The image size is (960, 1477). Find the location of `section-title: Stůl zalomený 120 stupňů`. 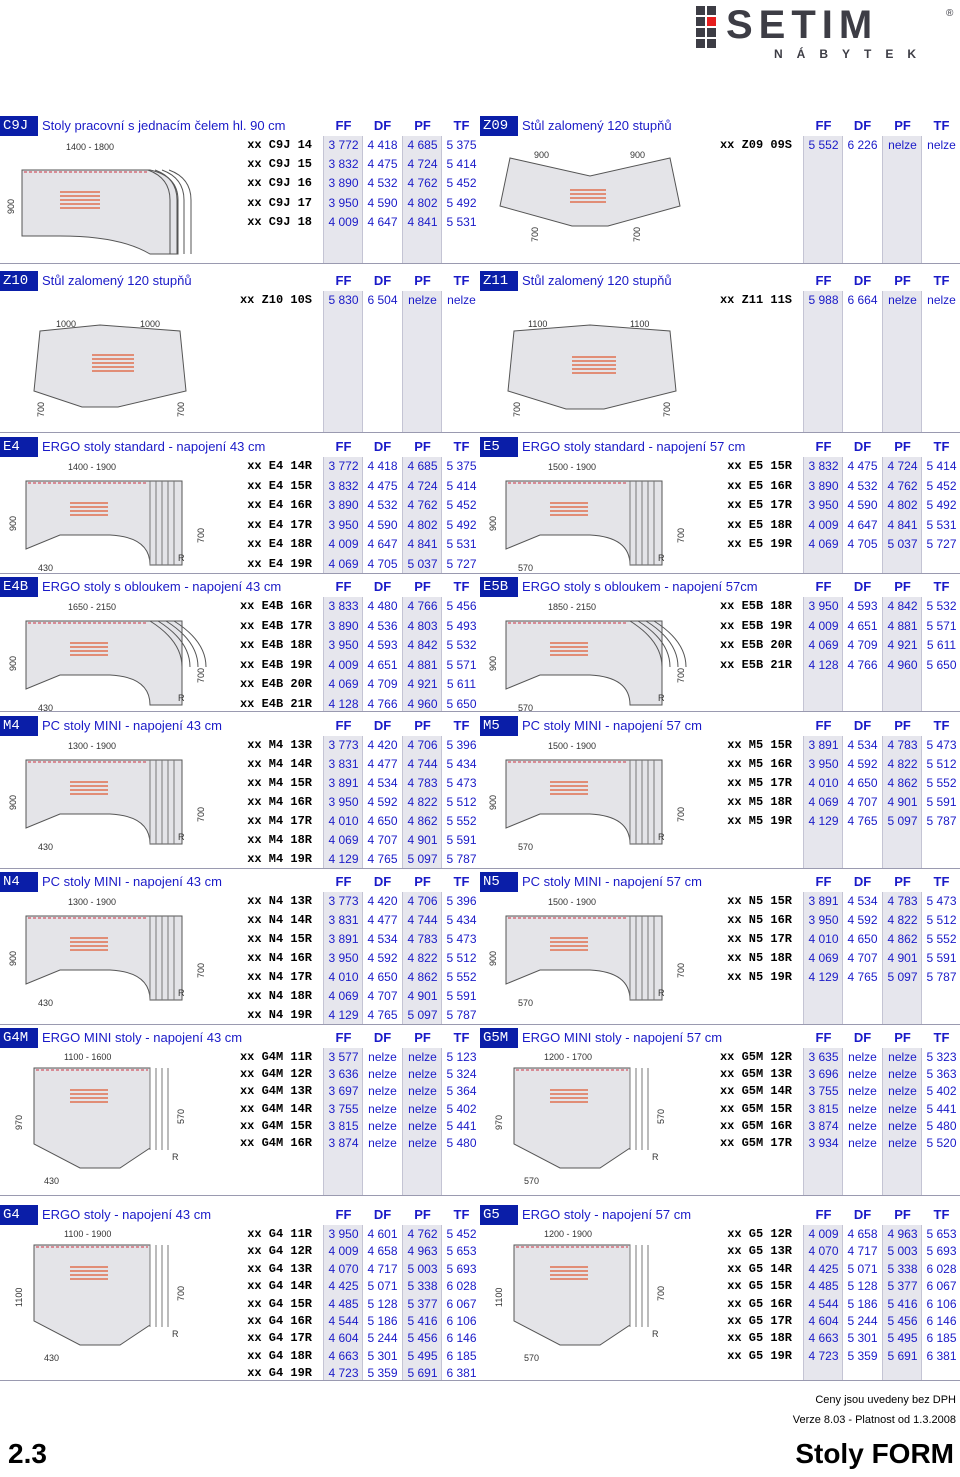

section-title: Stůl zalomený 120 stupňů is located at coordinates (117, 280).